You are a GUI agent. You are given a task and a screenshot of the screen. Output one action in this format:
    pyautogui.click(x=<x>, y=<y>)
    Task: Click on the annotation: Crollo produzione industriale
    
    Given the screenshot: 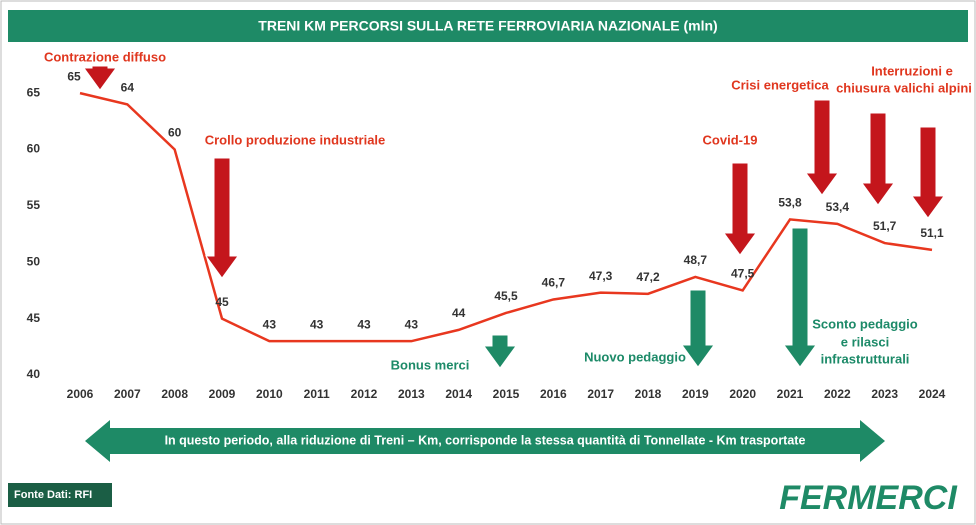 What is the action you would take?
    pyautogui.click(x=295, y=139)
    